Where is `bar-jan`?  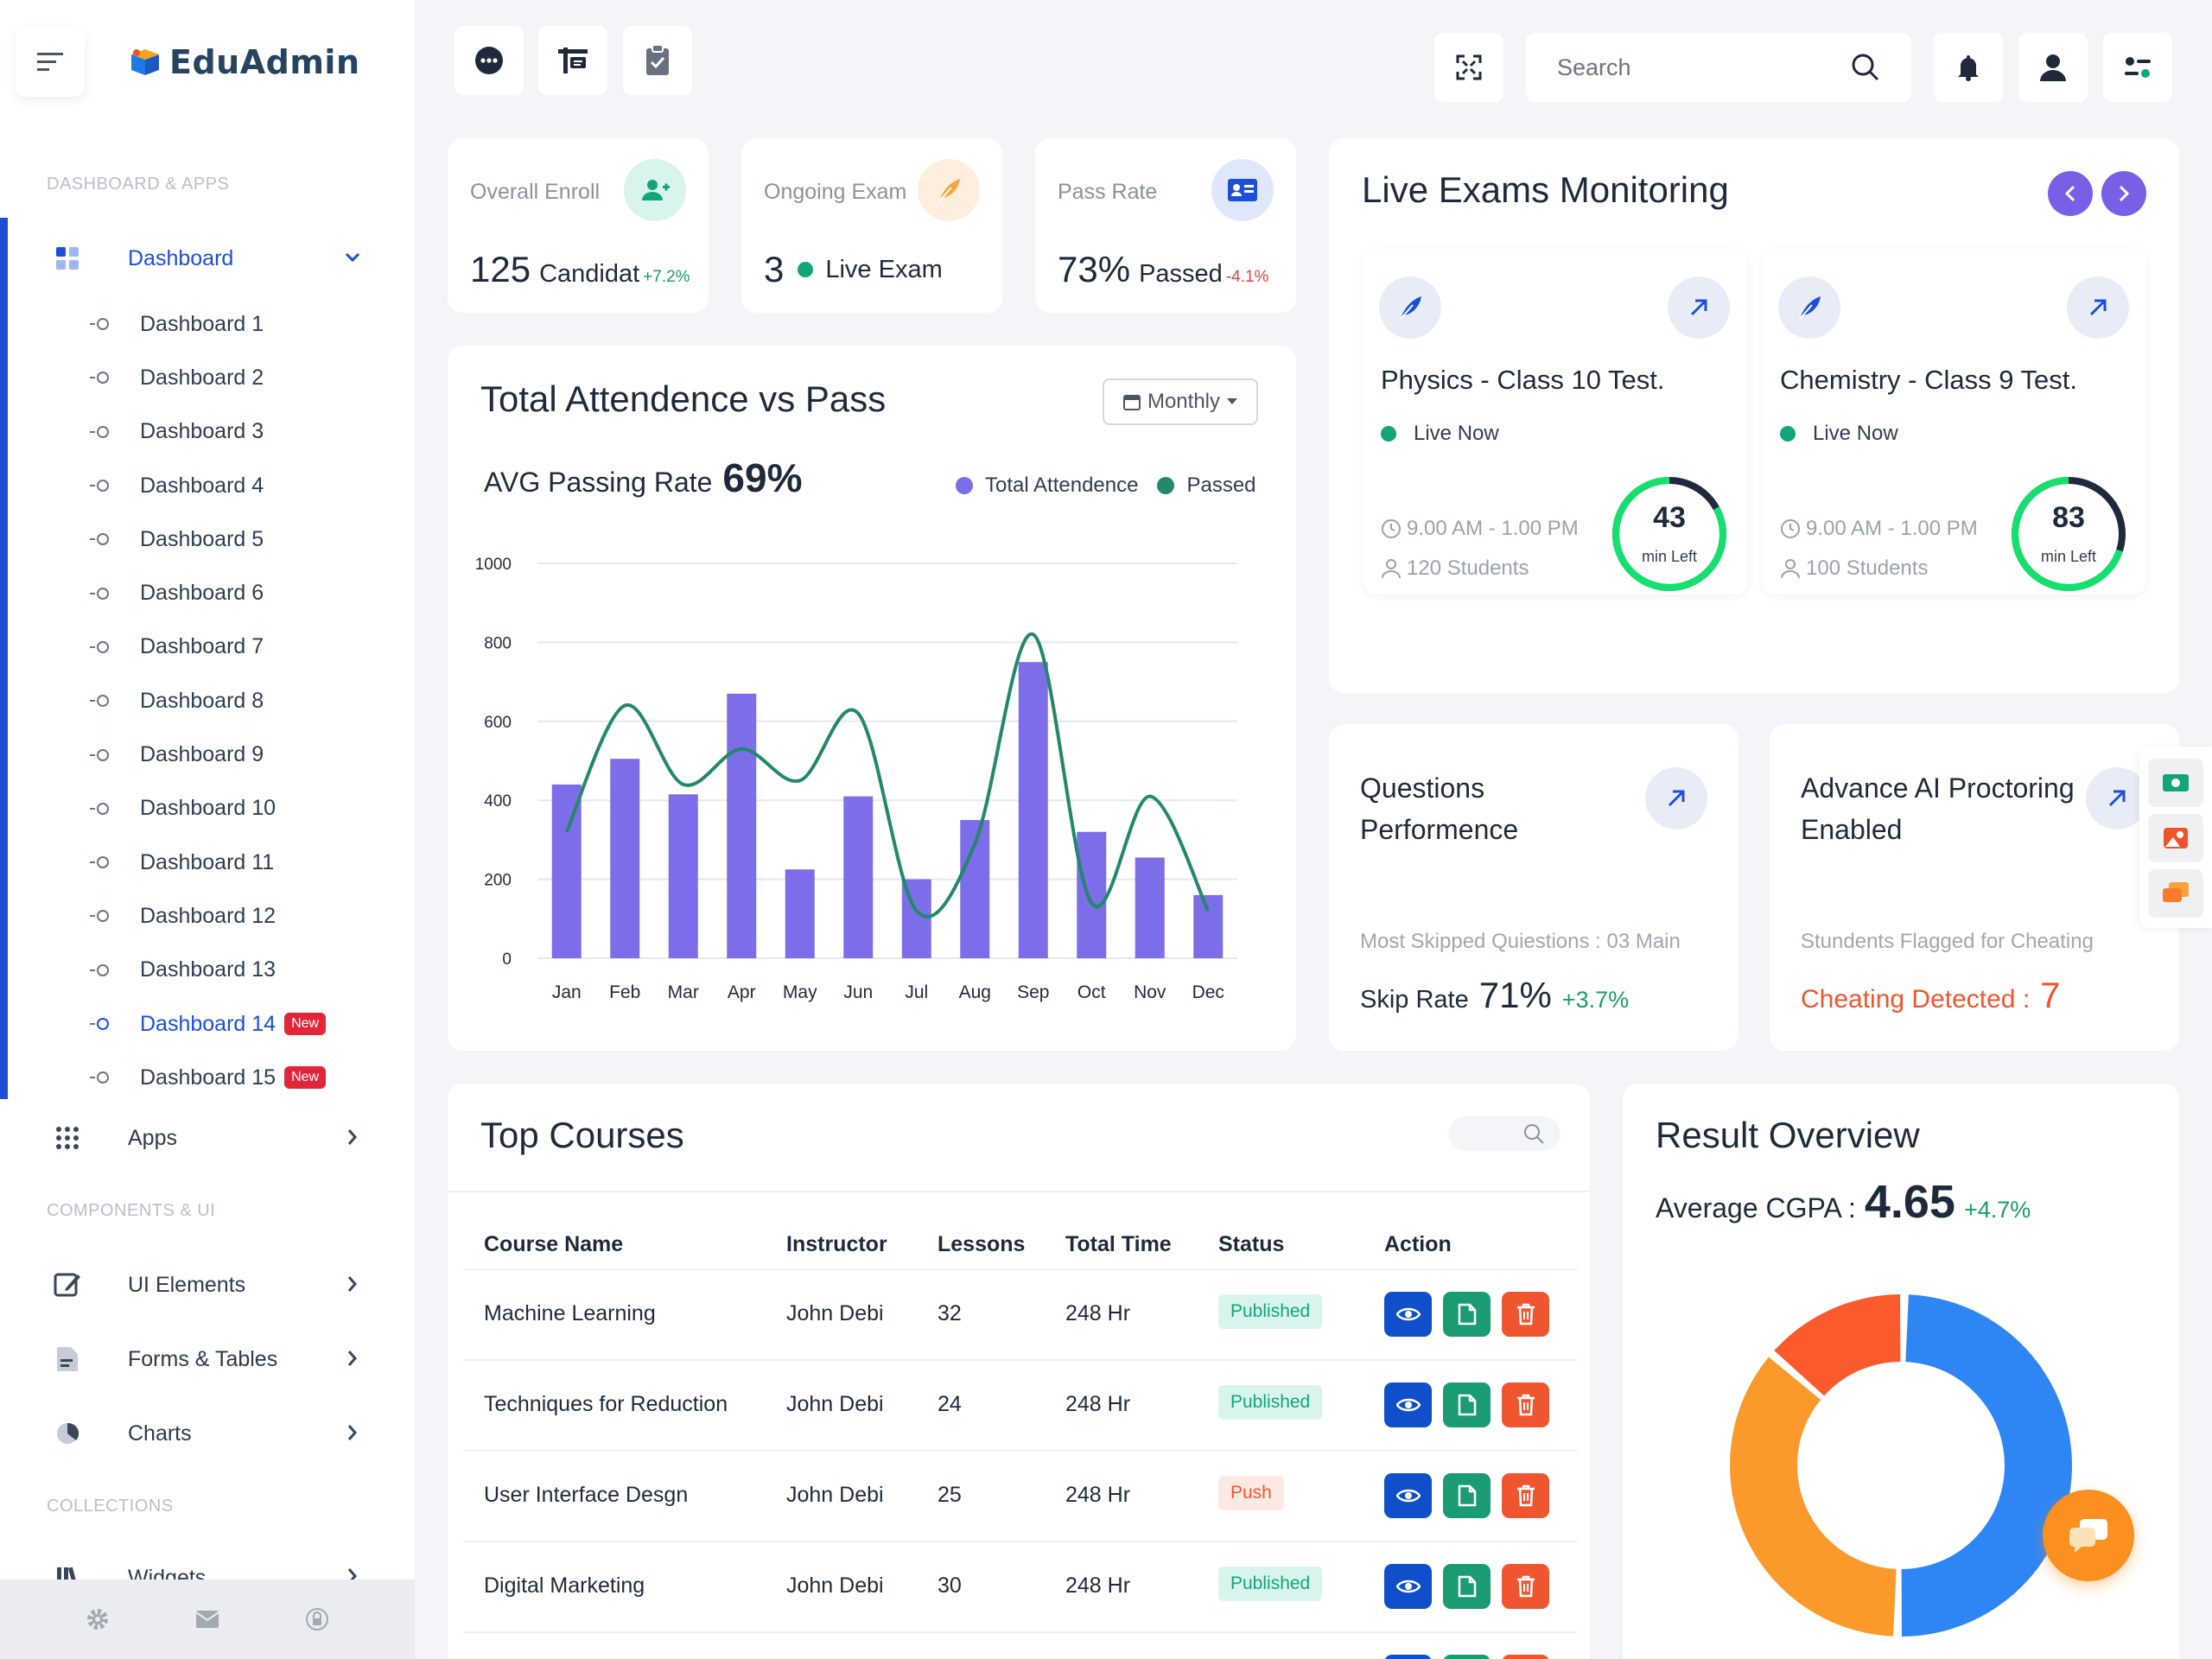 bar-jan is located at coordinates (566, 871).